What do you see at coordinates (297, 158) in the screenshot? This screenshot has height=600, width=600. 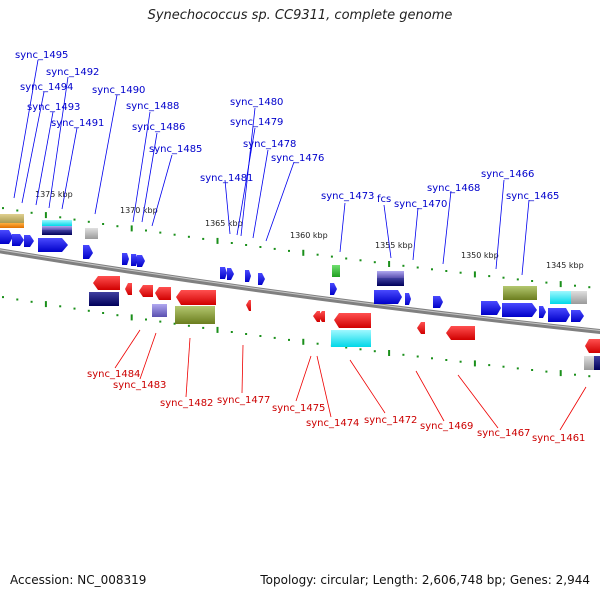 I see `gene-label: sync_1476` at bounding box center [297, 158].